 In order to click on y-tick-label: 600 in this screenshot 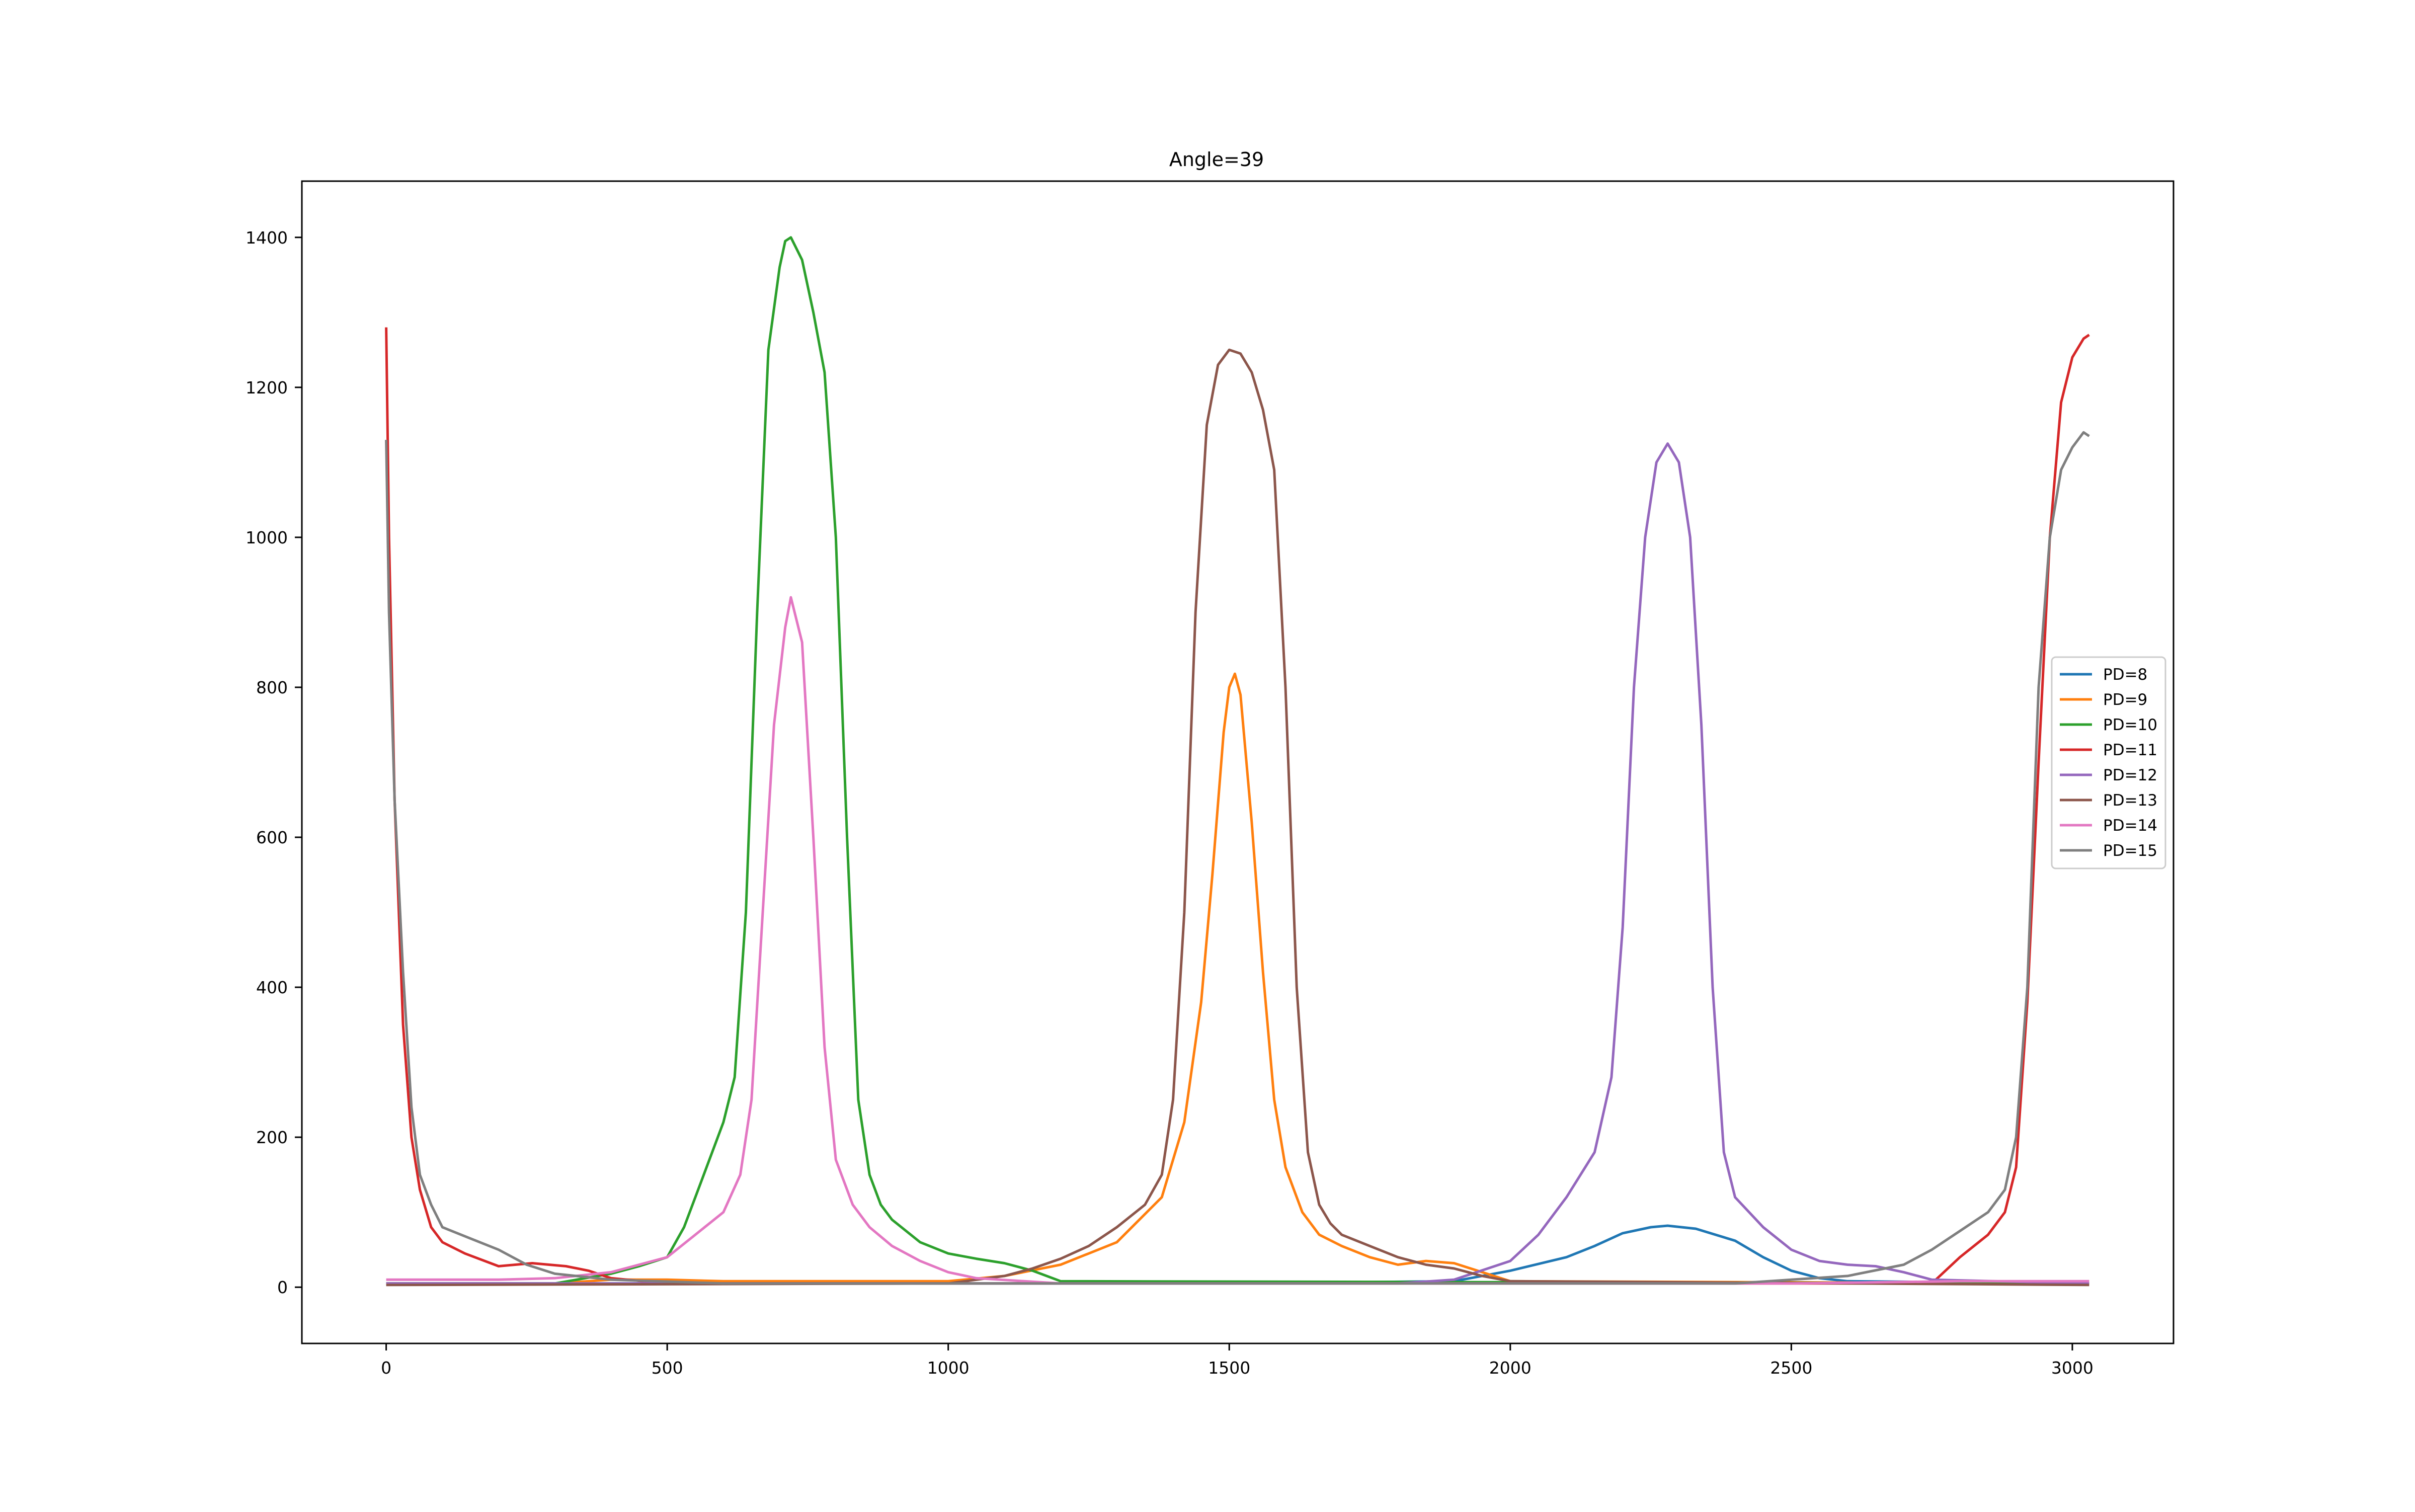, I will do `click(272, 837)`.